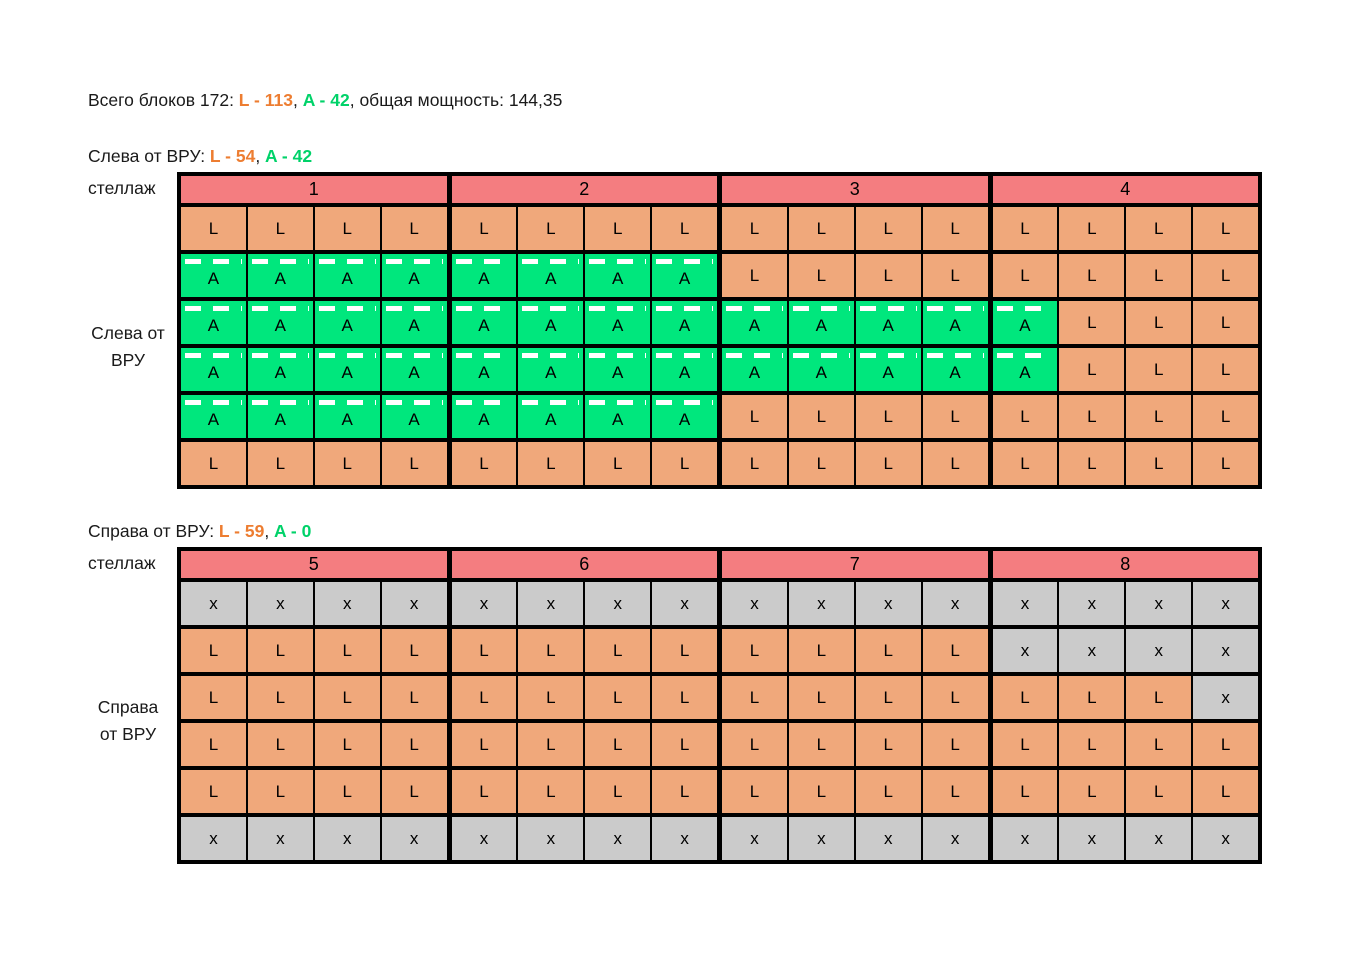  I want to click on left-section-heading: Слева от ВРУ: L - 54, A - 42, so click(200, 156).